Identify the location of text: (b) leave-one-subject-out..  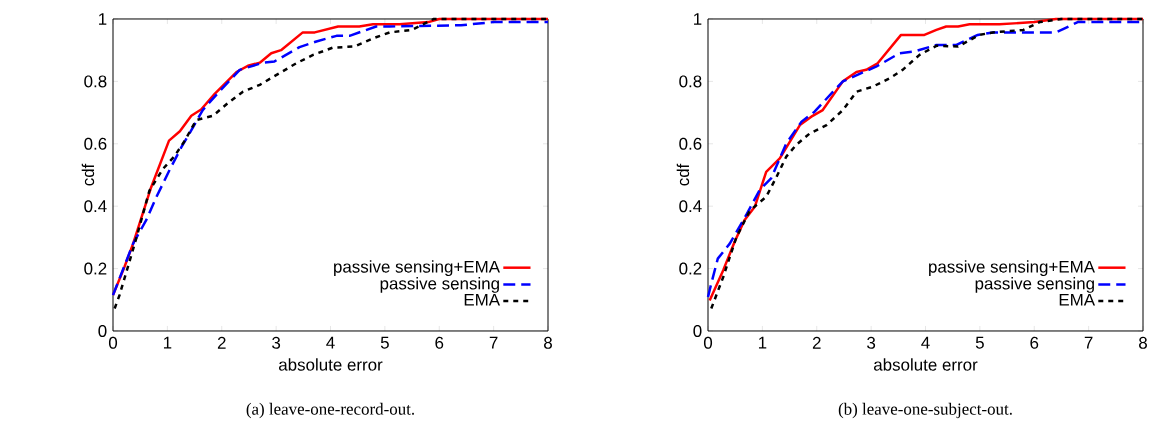
(925, 410).